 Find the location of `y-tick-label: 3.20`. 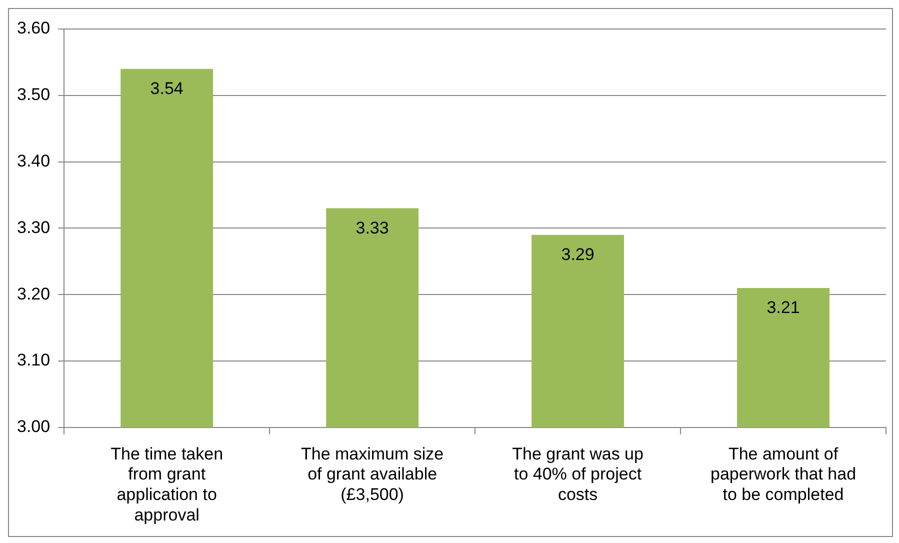

y-tick-label: 3.20 is located at coordinates (33, 294).